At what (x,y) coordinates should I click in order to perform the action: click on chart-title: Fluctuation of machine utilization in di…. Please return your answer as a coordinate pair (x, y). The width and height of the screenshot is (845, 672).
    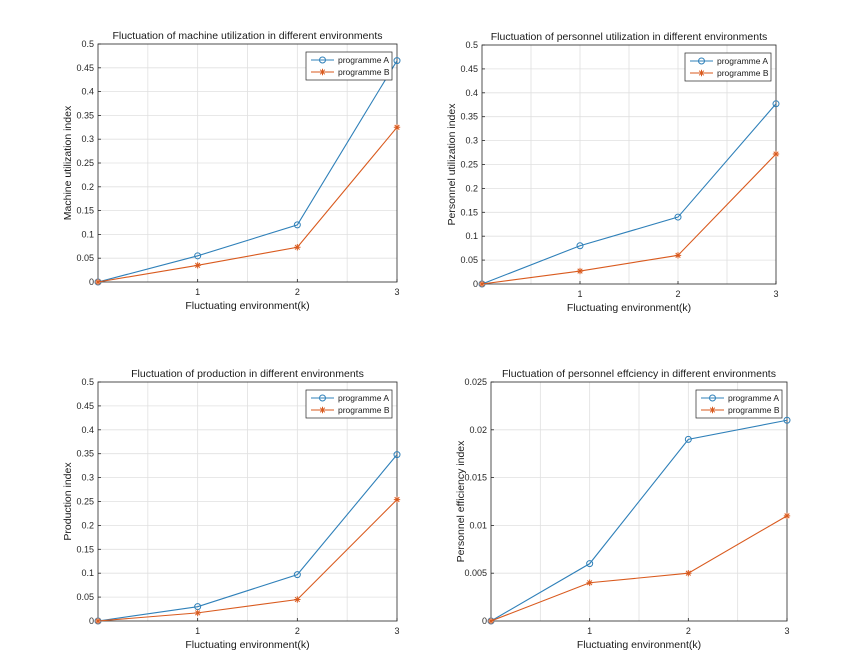
    Looking at the image, I should click on (247, 36).